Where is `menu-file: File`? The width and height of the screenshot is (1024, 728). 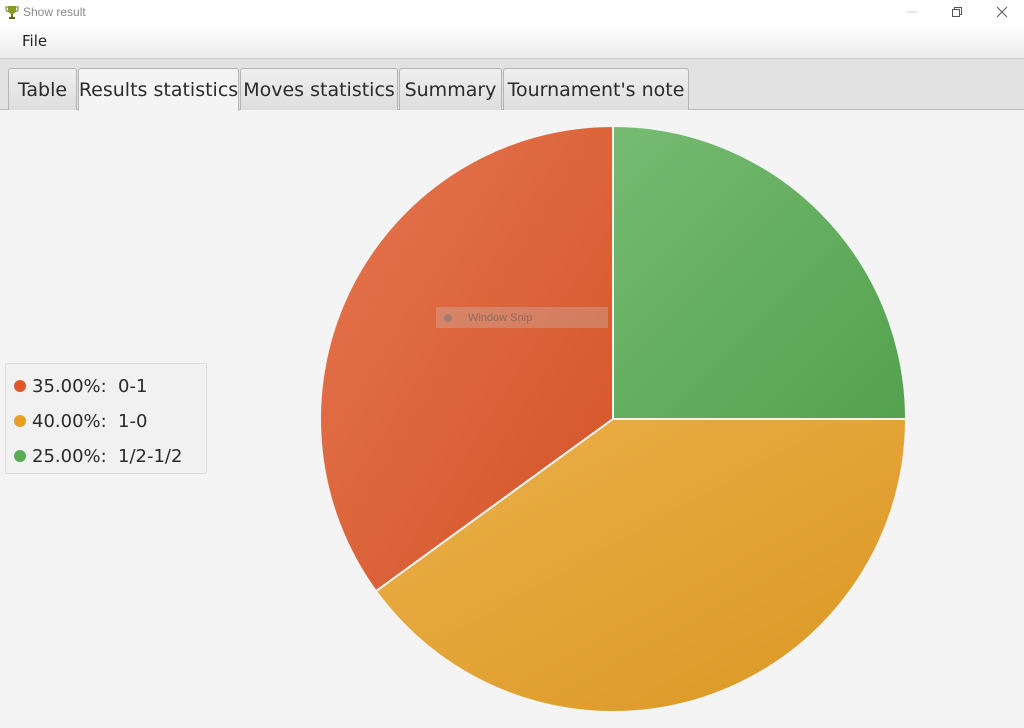 menu-file: File is located at coordinates (35, 41).